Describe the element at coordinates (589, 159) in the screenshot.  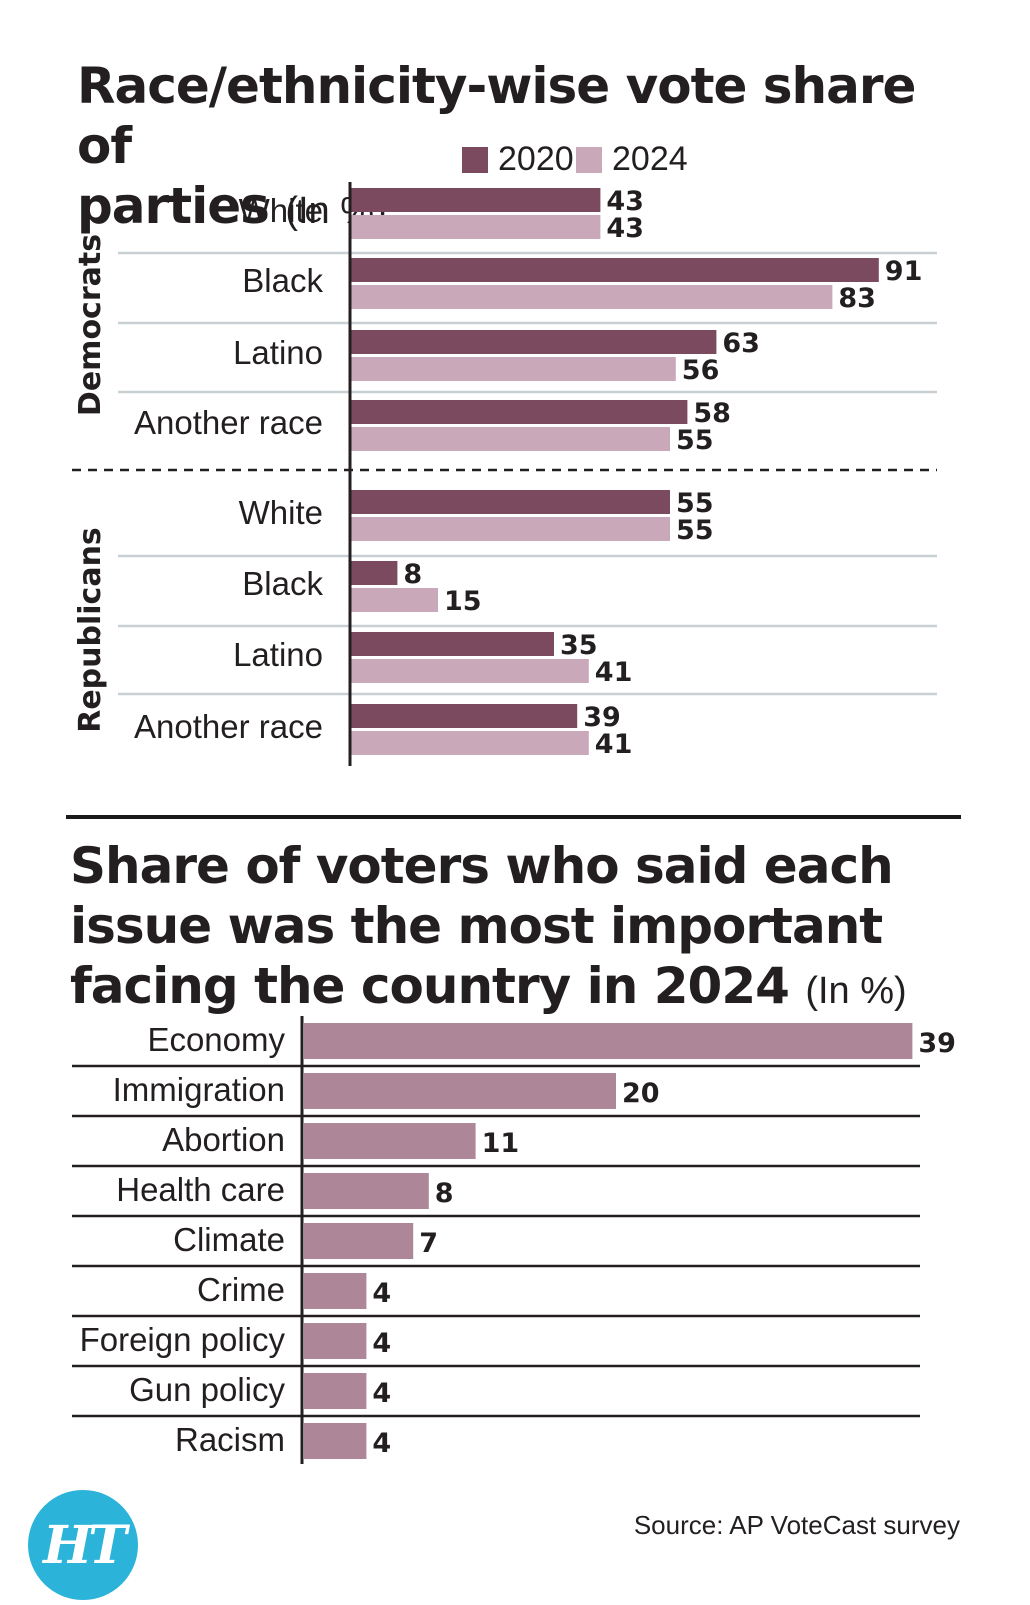
I see `legend-swatch-2024` at that location.